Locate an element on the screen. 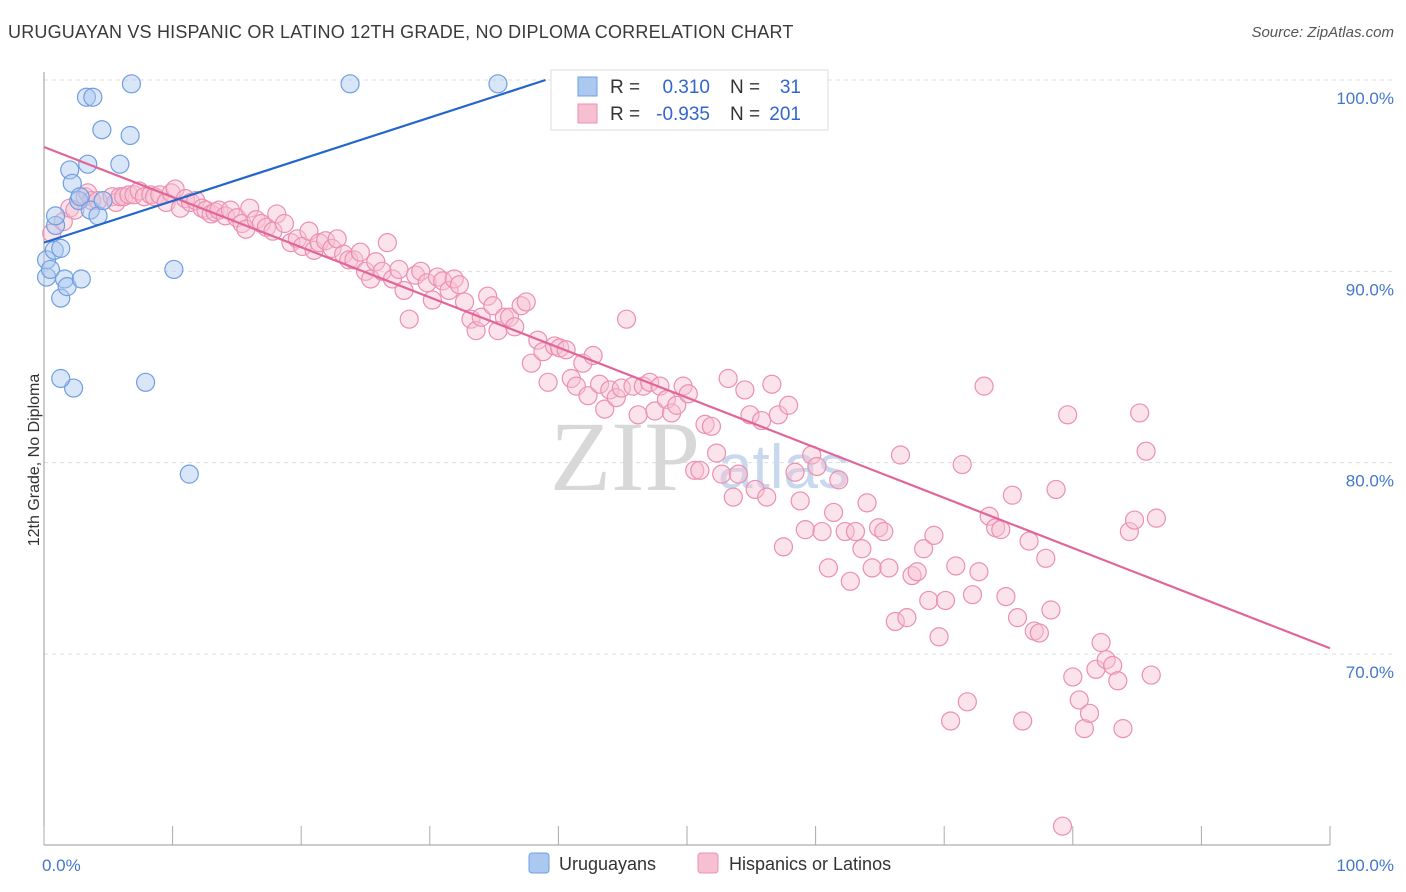 This screenshot has height=892, width=1406. x-tick-label-min: 0.0% is located at coordinates (61, 865).